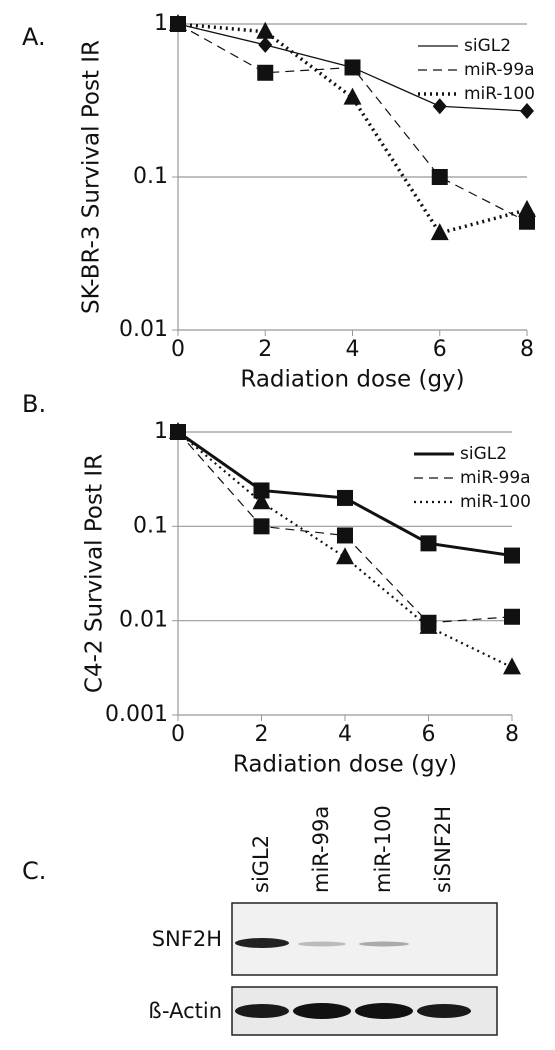 This screenshot has height=1050, width=555. Describe the element at coordinates (95, 573) in the screenshot. I see `y-axis-label: C4-2 Survival Post IR` at that location.